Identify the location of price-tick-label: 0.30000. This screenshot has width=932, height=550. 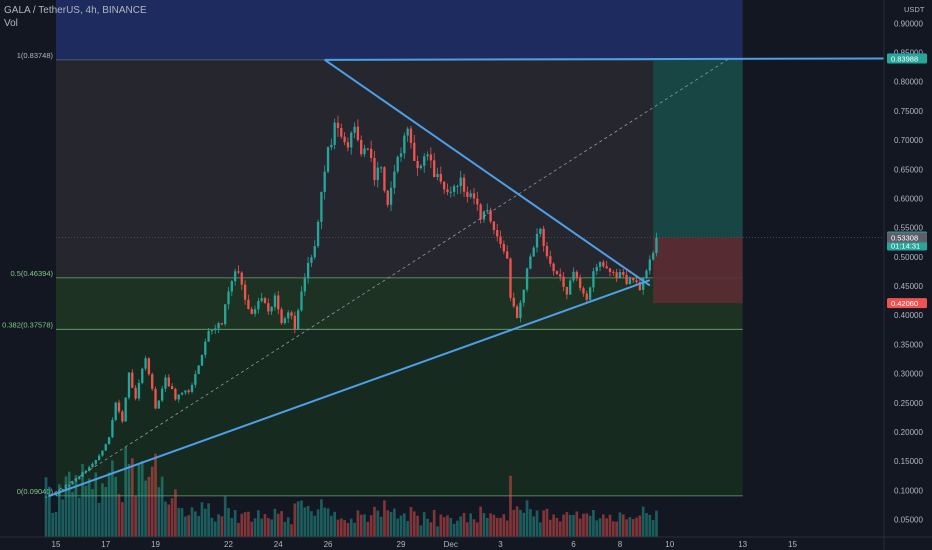
(908, 374).